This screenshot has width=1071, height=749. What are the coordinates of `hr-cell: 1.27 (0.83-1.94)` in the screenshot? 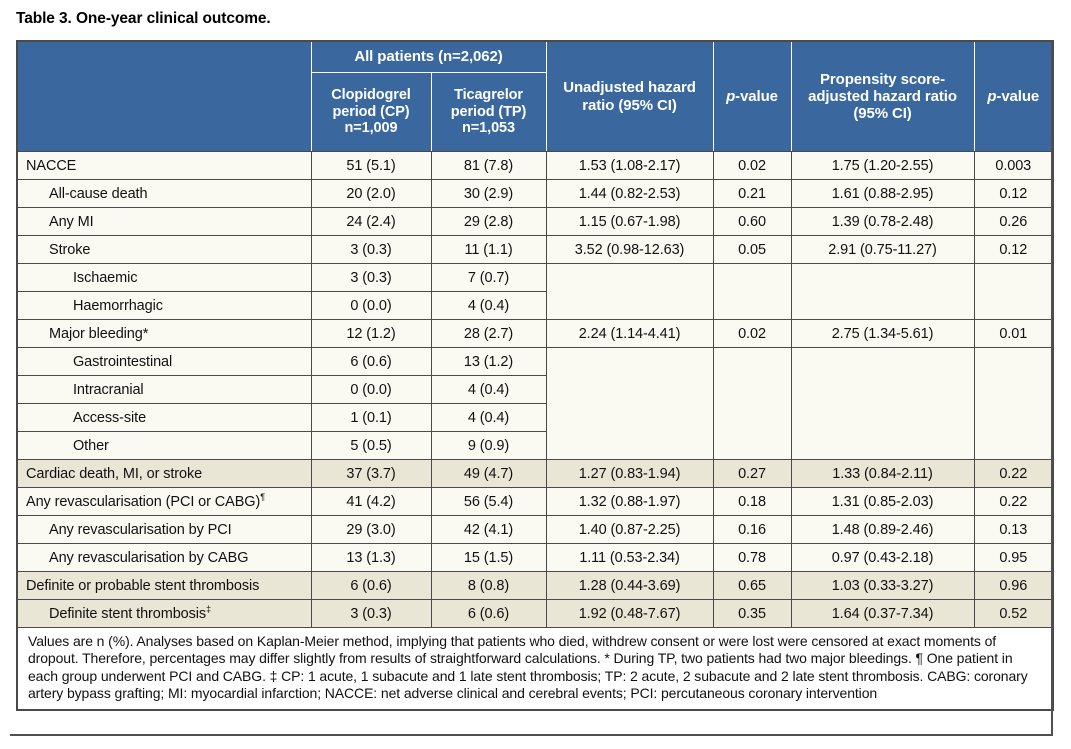 It's located at (629, 473).